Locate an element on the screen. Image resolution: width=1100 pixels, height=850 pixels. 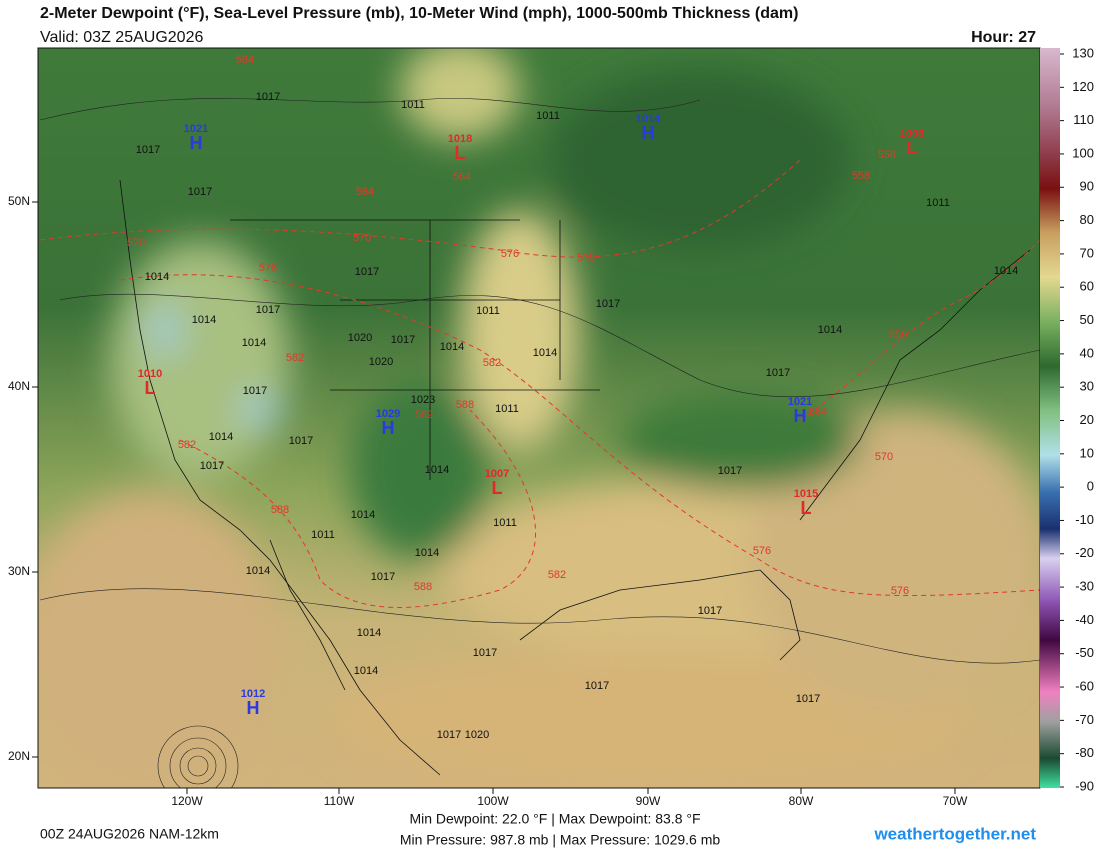
lat-label: 30N is located at coordinates (19, 571).